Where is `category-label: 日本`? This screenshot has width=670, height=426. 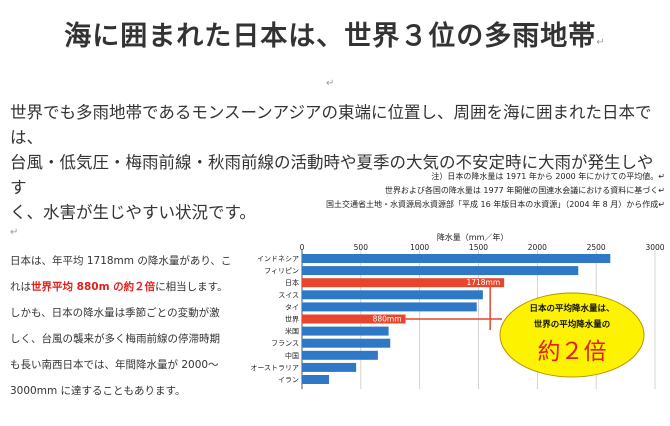
category-label: 日本 is located at coordinates (292, 282).